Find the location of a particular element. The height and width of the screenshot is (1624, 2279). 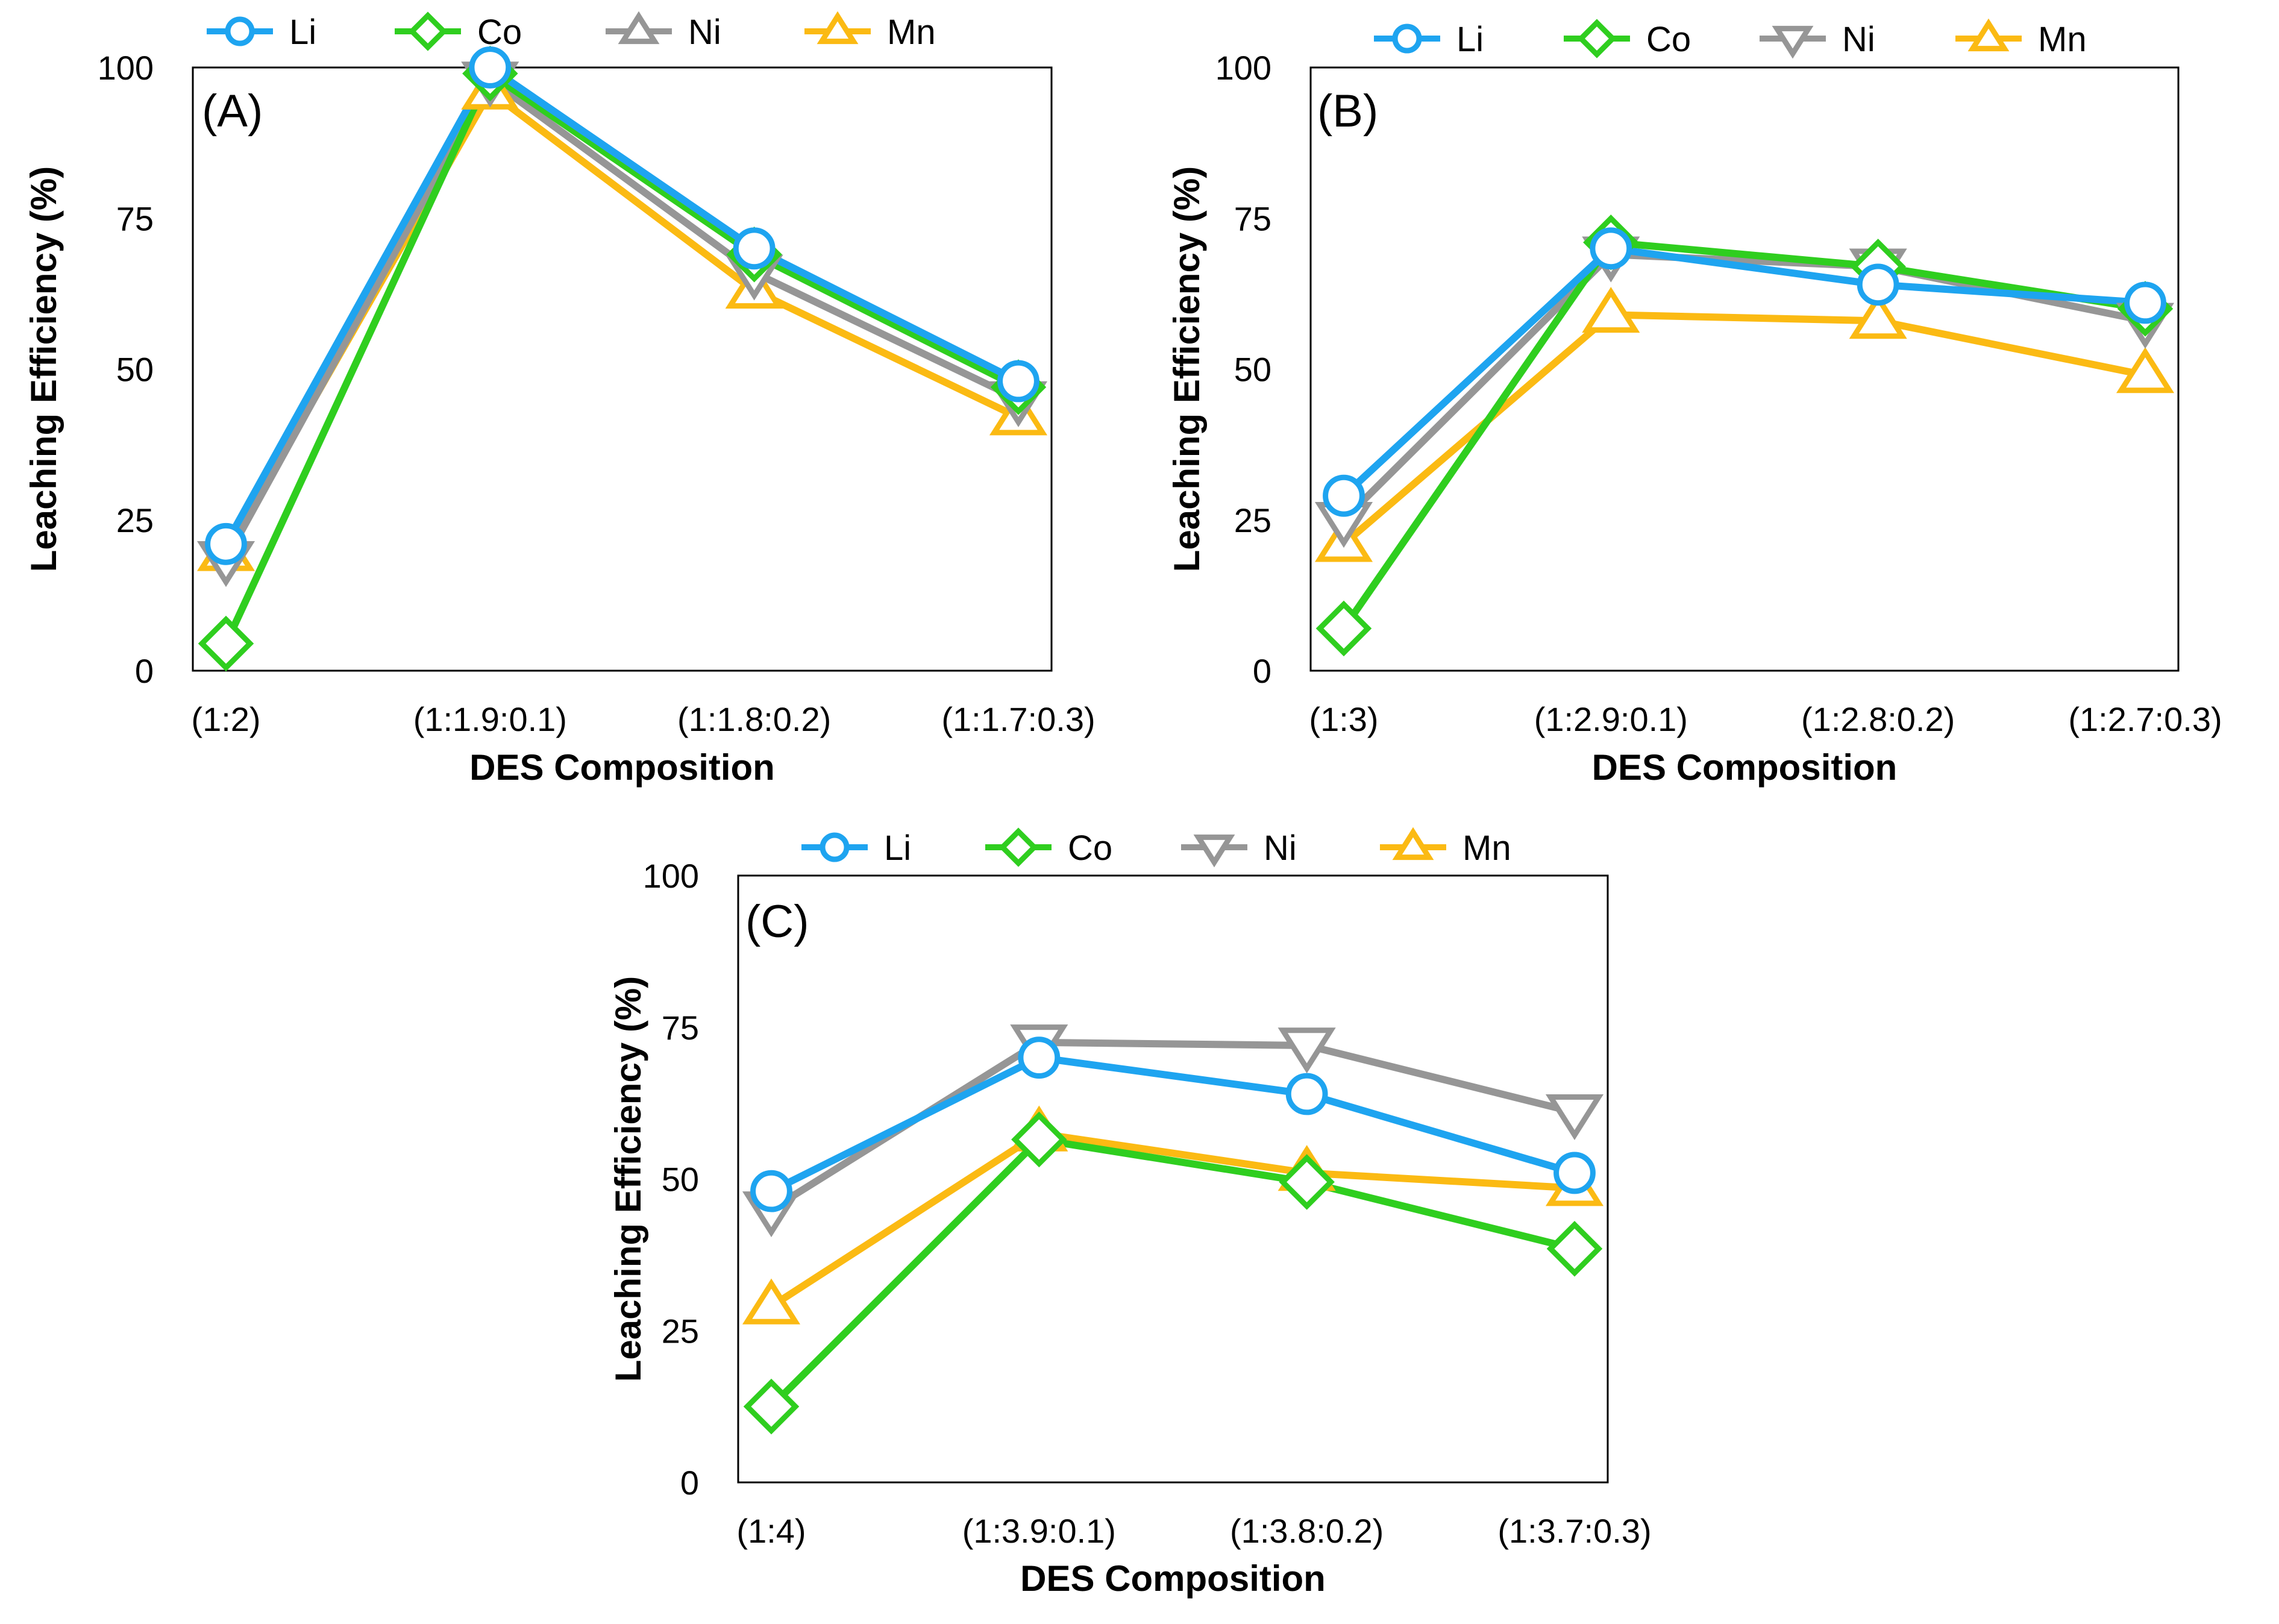

x-tick-label: (1:3.9:0.1) is located at coordinates (1039, 1531).